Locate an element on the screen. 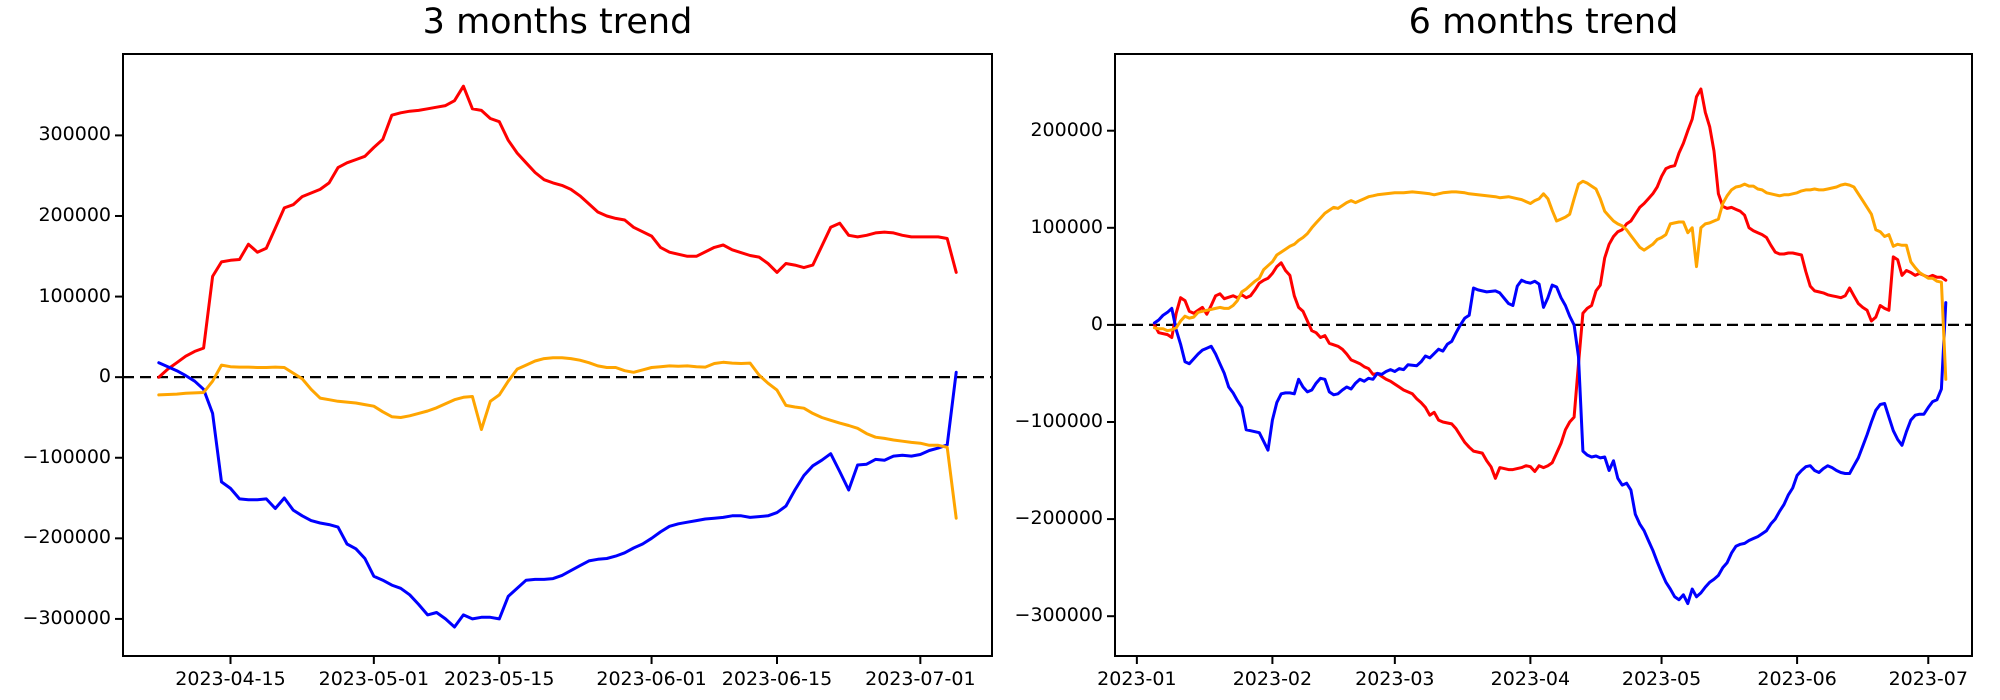 The height and width of the screenshot is (700, 2000). x-tick-label: 2023-07-01 is located at coordinates (920, 679).